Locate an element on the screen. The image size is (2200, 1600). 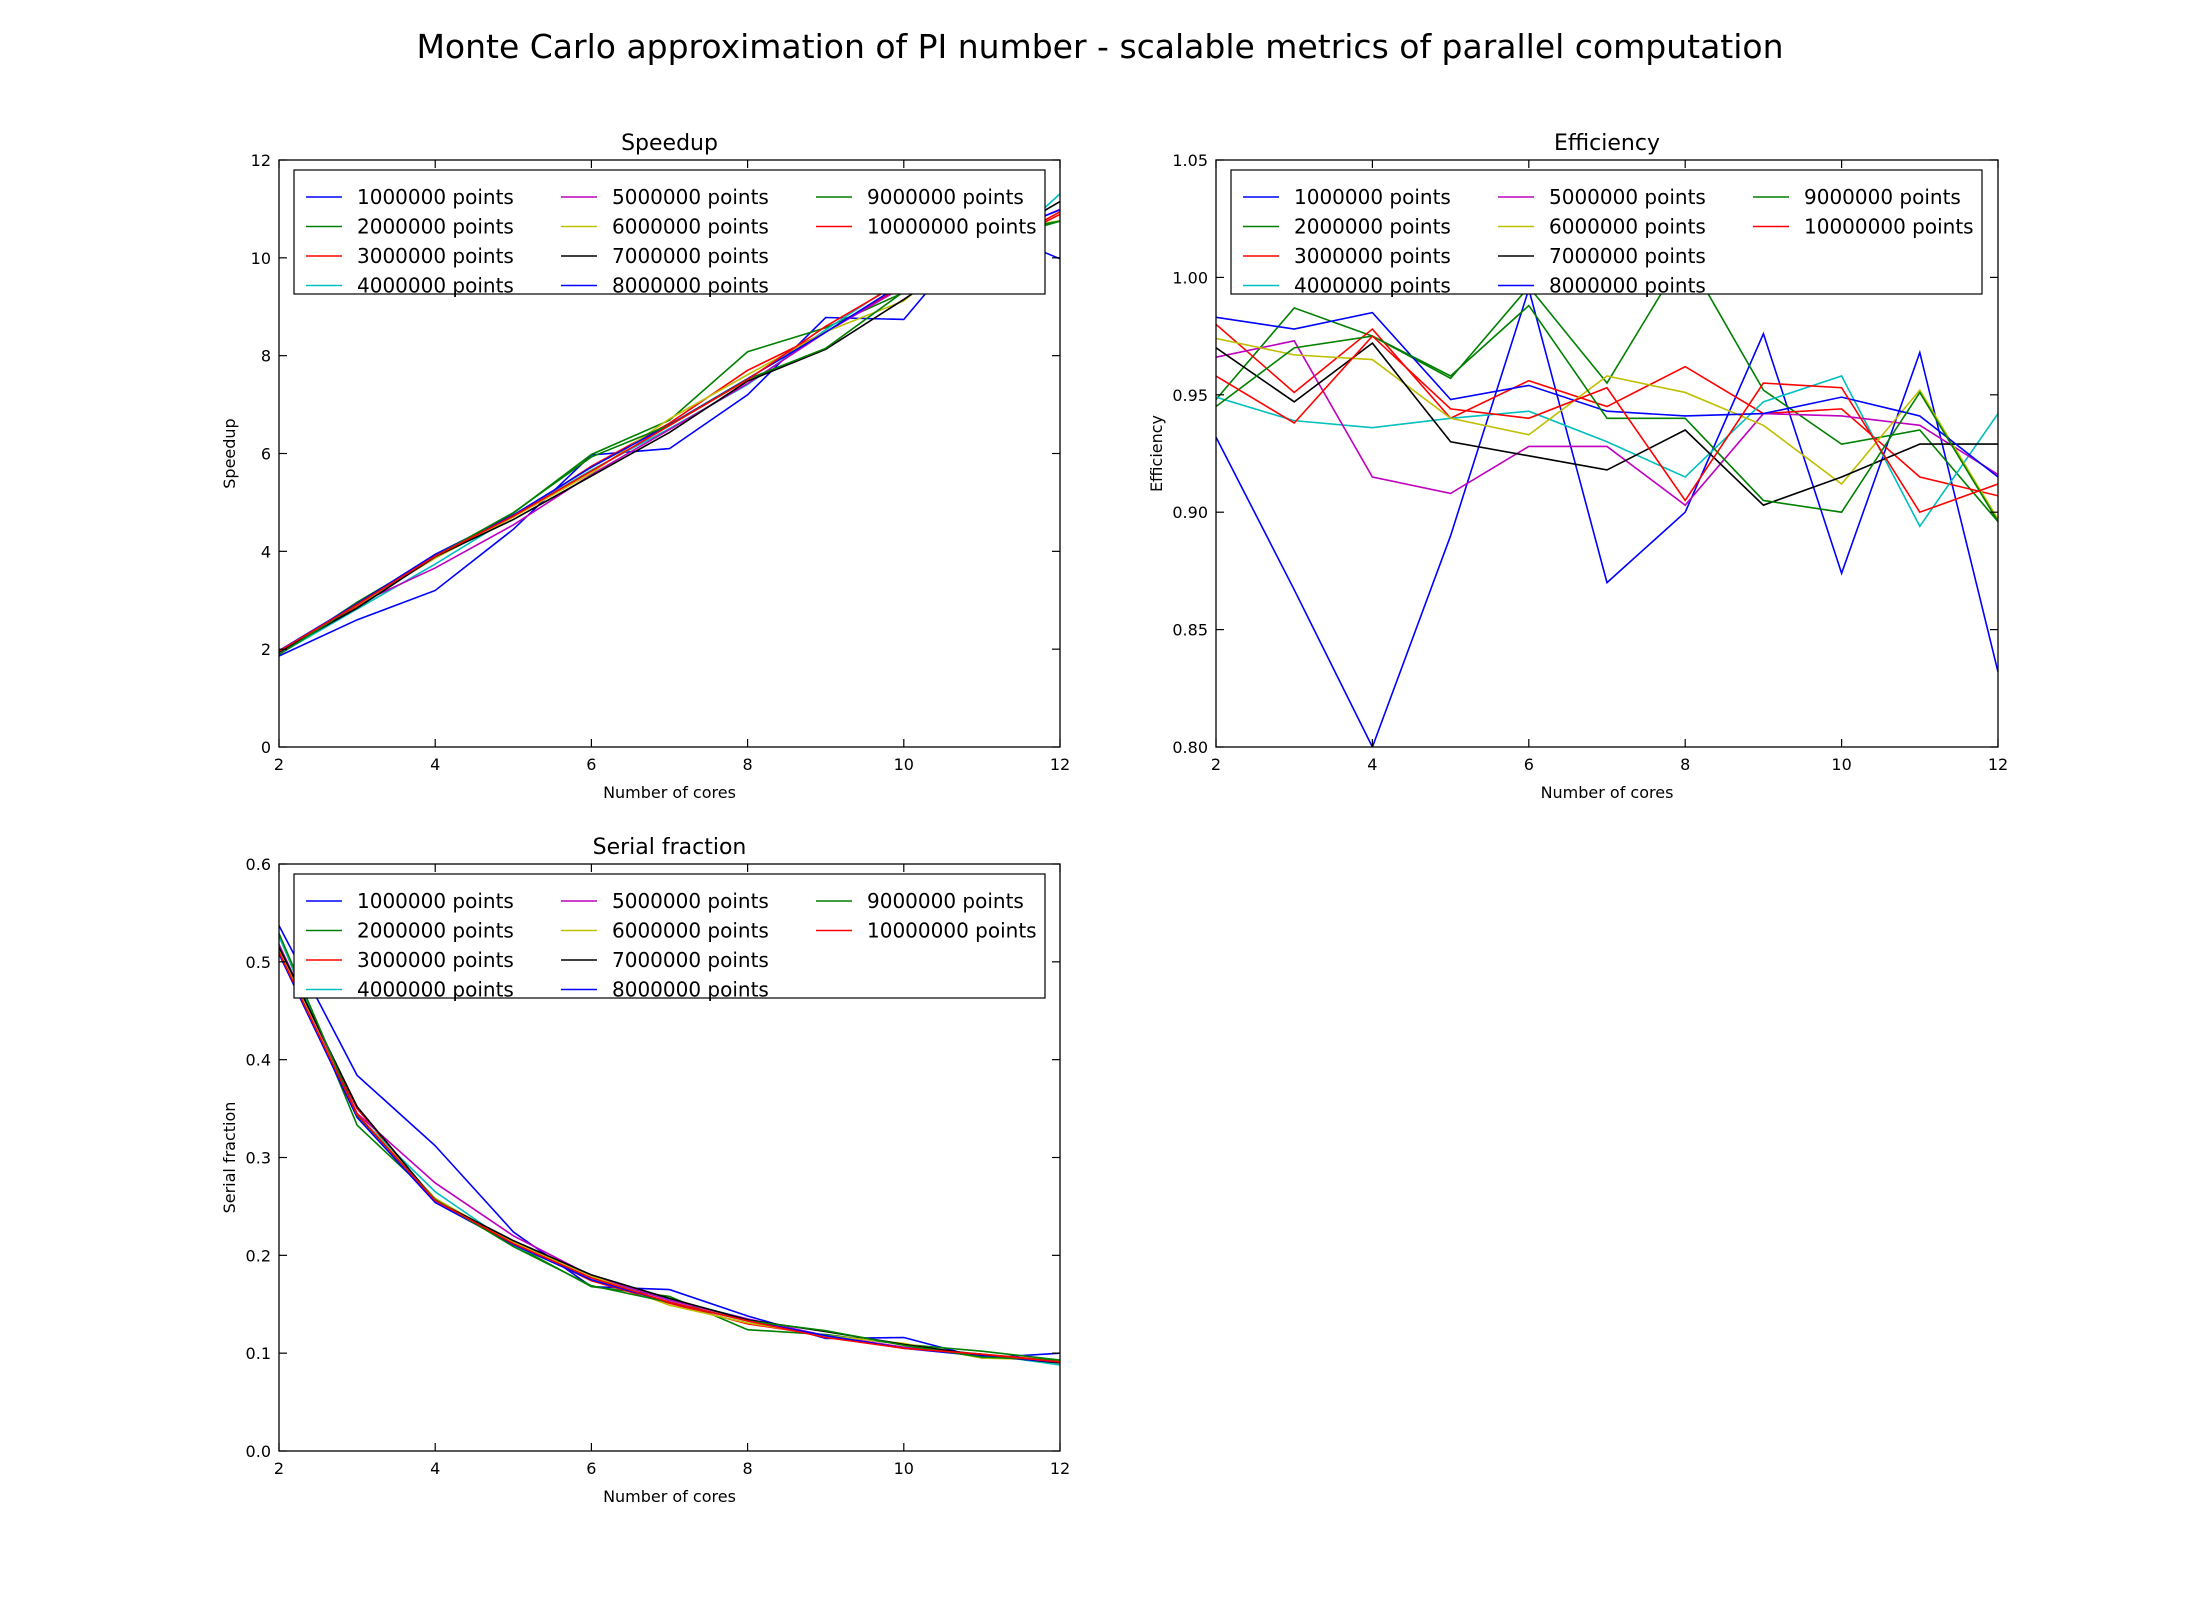
serial-fraction-xtick-label: 4 is located at coordinates (435, 1468).